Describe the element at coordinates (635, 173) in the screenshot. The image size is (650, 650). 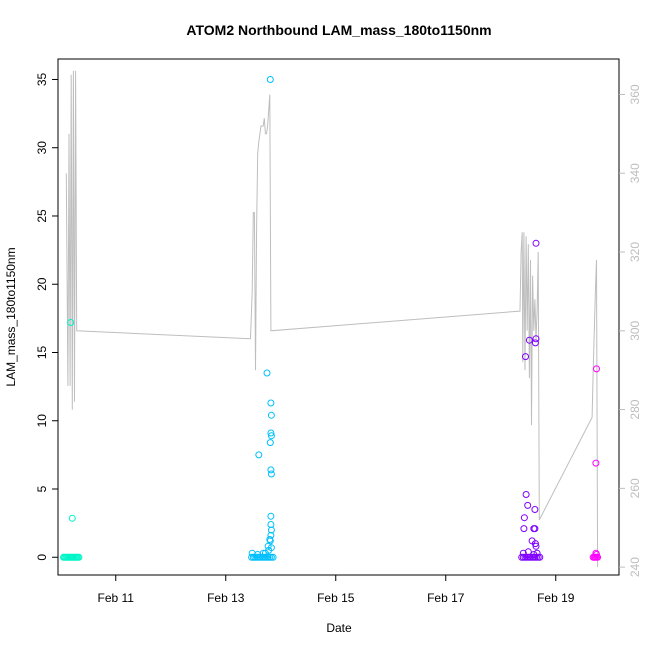
I see `y2-tick-label-5: 340` at that location.